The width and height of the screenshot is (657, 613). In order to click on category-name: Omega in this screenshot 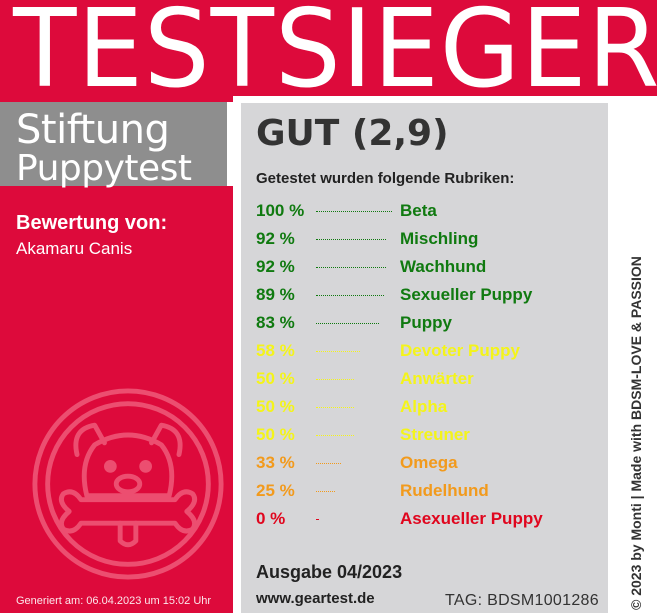, I will do `click(429, 462)`.